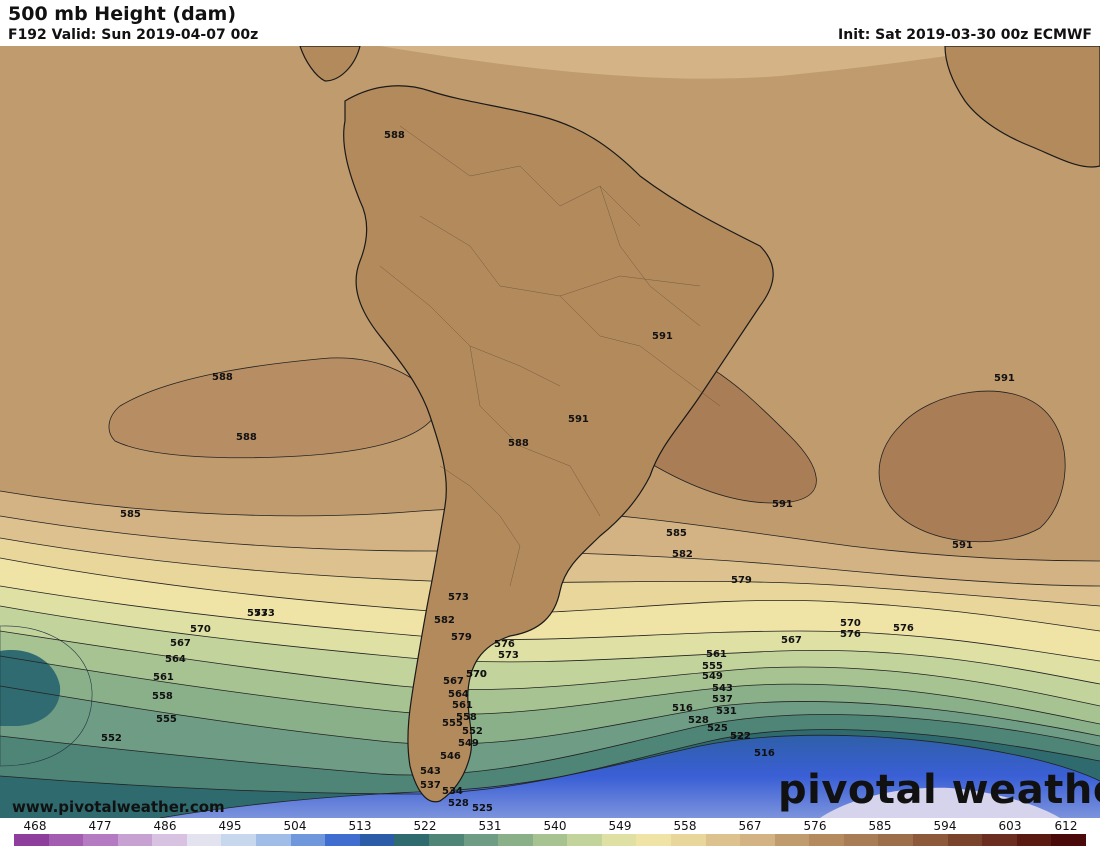  What do you see at coordinates (1066, 826) in the screenshot?
I see `colorbar-tick: 612` at bounding box center [1066, 826].